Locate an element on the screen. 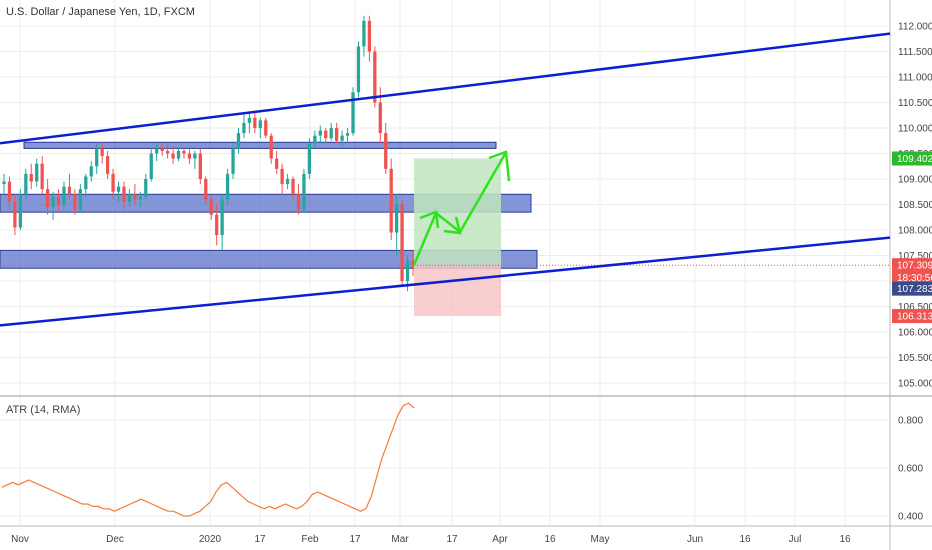 The width and height of the screenshot is (932, 550). atr-line is located at coordinates (208, 459).